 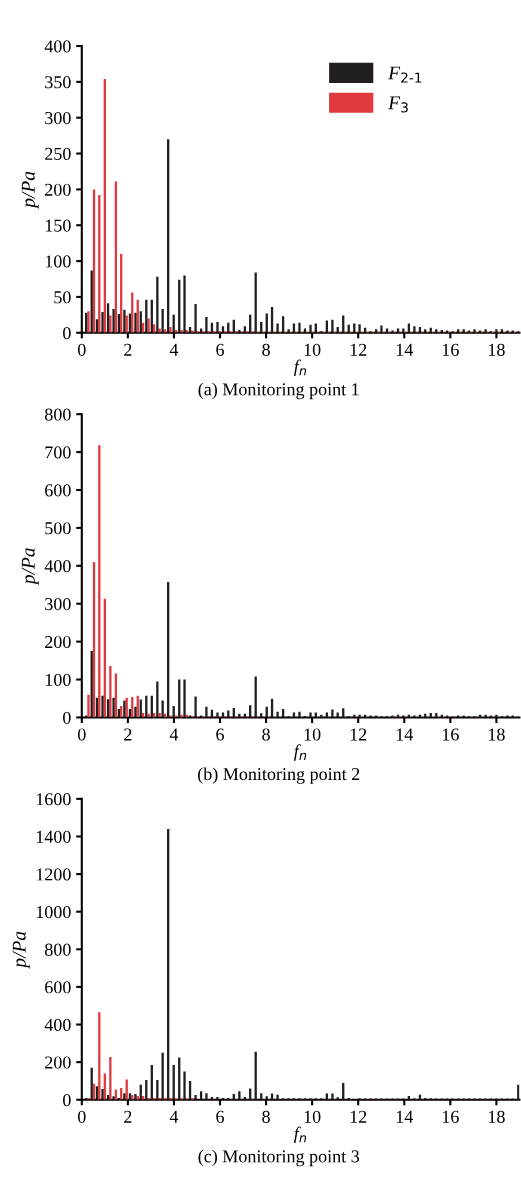 I want to click on y-tick-label: 350, so click(x=58, y=82).